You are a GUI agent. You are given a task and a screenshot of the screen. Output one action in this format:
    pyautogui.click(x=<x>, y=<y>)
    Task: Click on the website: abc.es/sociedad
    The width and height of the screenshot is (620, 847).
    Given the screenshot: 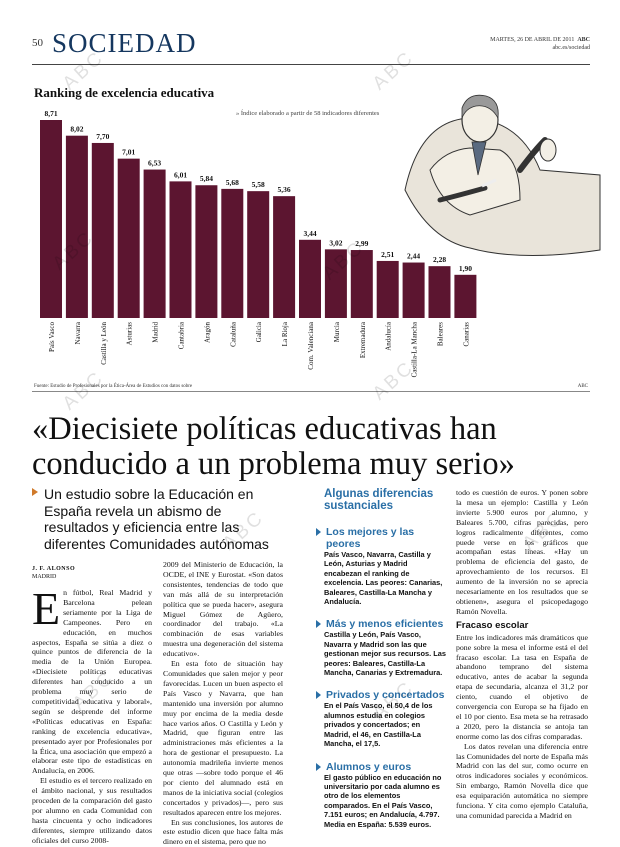 What is the action you would take?
    pyautogui.click(x=571, y=48)
    